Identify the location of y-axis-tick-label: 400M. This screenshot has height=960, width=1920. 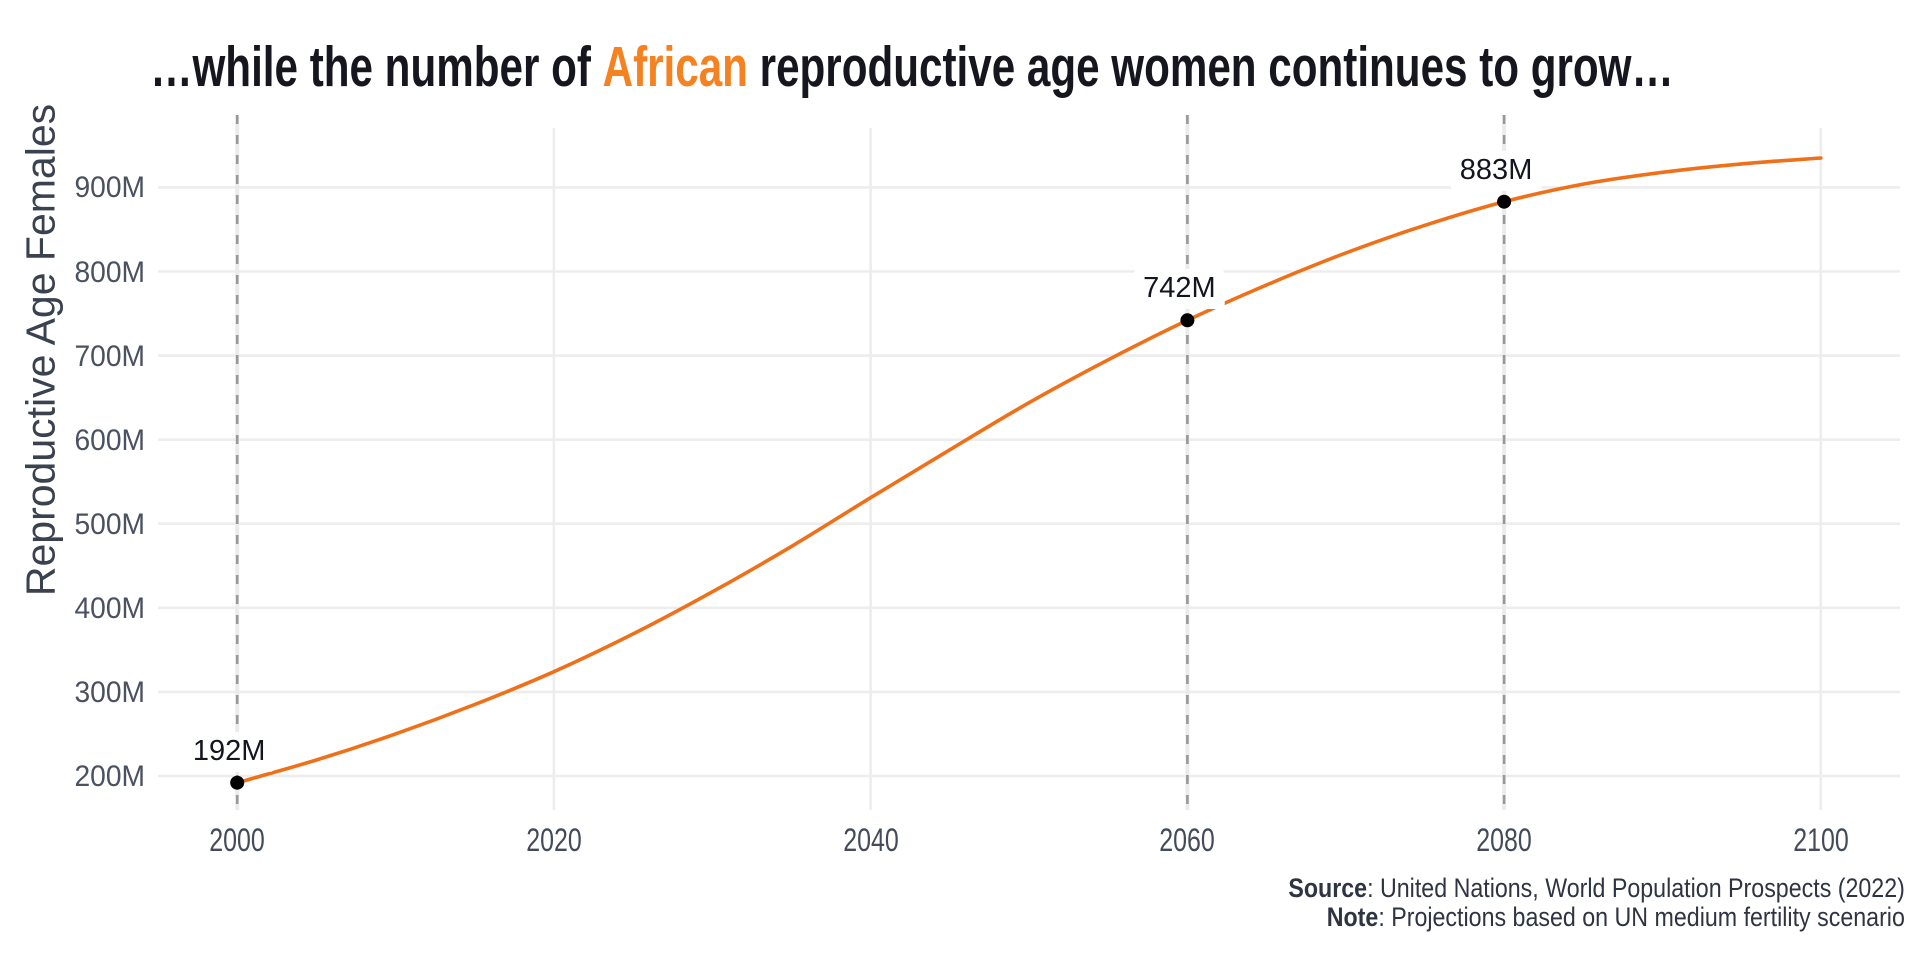
(109, 608).